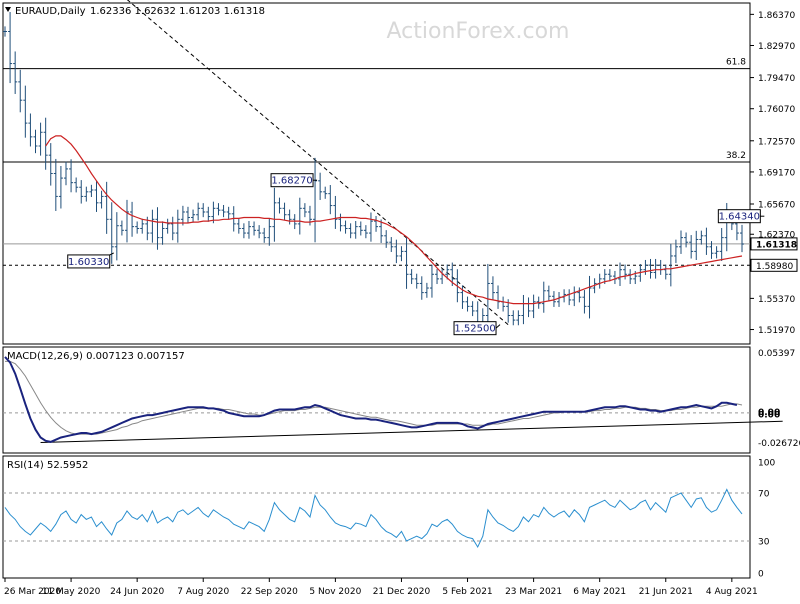 The height and width of the screenshot is (604, 800). I want to click on macd-y-tick-label: 0.05397, so click(776, 354).